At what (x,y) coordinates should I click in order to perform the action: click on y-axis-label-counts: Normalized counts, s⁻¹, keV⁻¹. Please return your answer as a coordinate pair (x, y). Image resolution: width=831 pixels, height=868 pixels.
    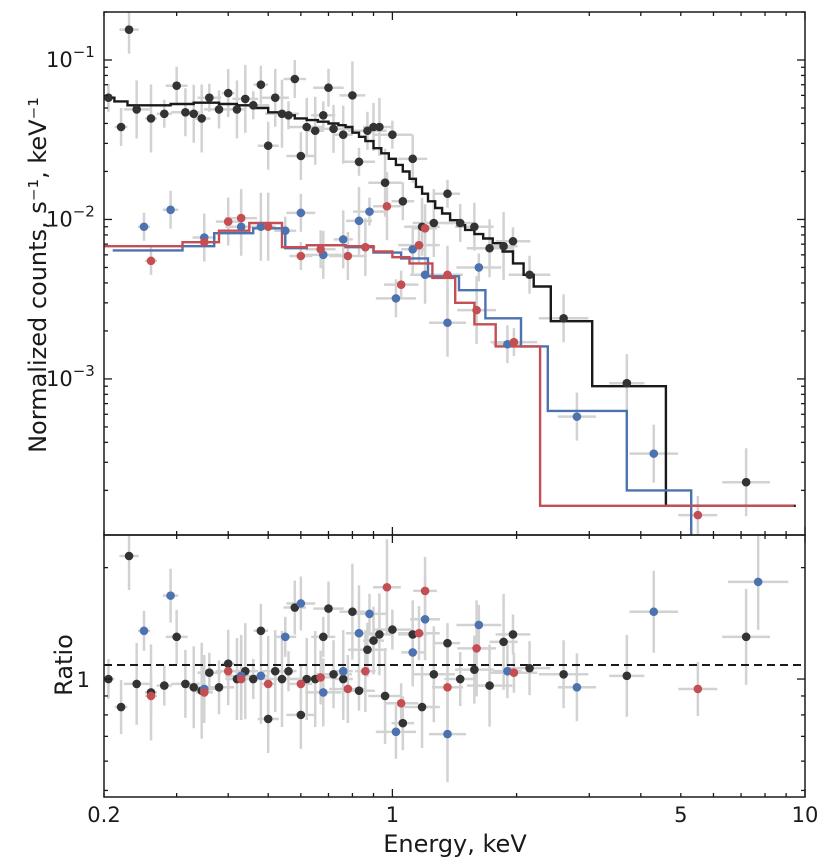
    Looking at the image, I should click on (38, 275).